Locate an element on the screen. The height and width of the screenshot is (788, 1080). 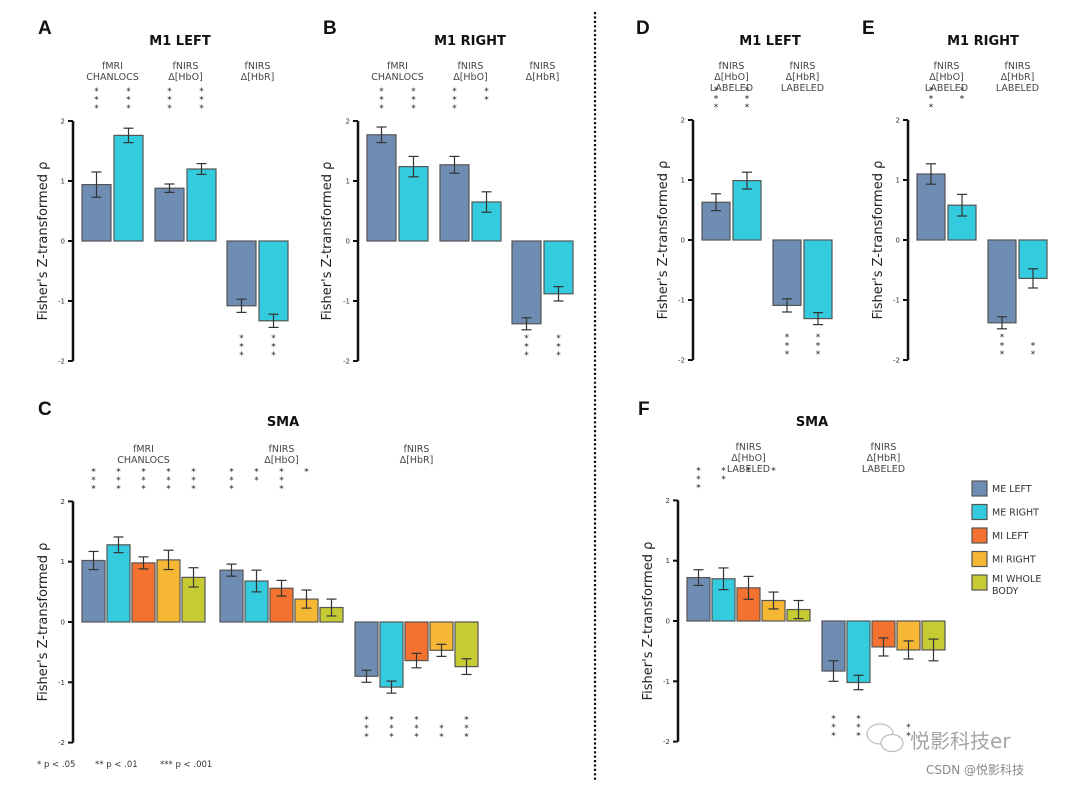
watermark-sub: CSDN @悦影科技 is located at coordinates (975, 770).